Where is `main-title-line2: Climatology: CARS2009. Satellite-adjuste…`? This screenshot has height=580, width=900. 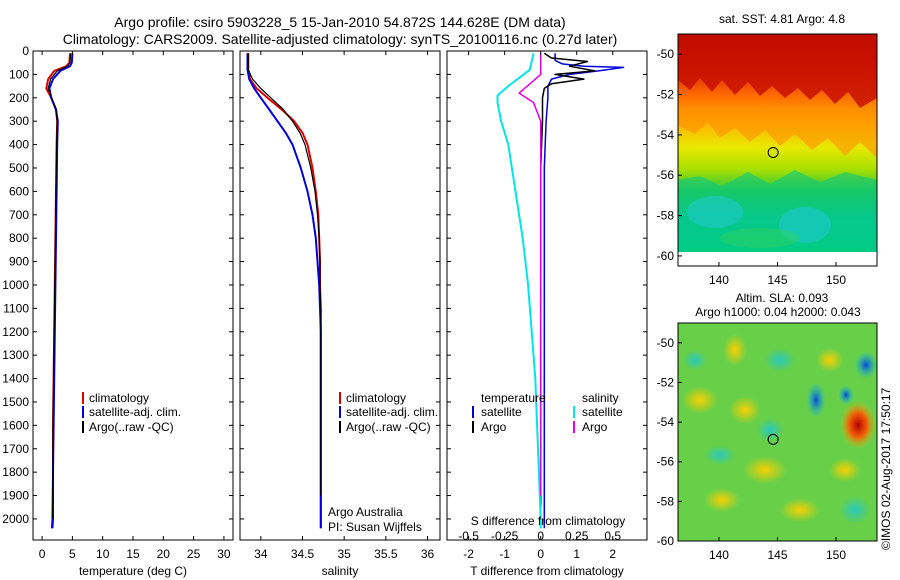 main-title-line2: Climatology: CARS2009. Satellite-adjuste… is located at coordinates (340, 39).